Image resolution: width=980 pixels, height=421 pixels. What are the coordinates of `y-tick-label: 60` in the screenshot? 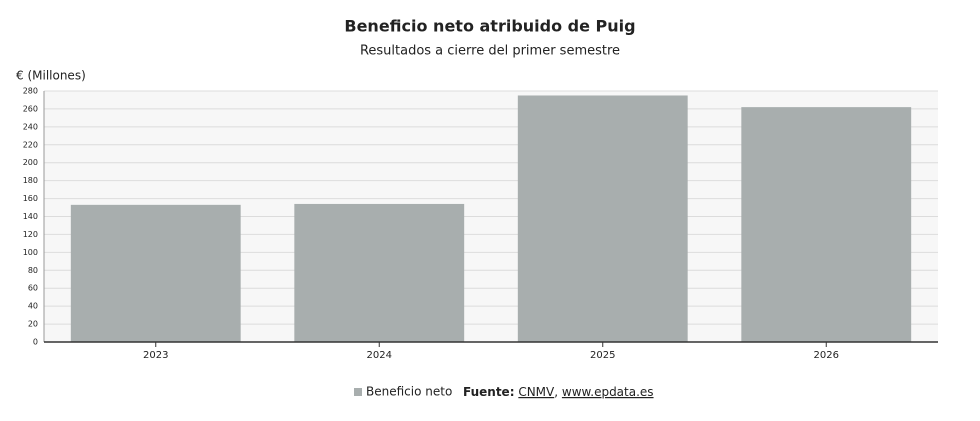 It's located at (33, 288).